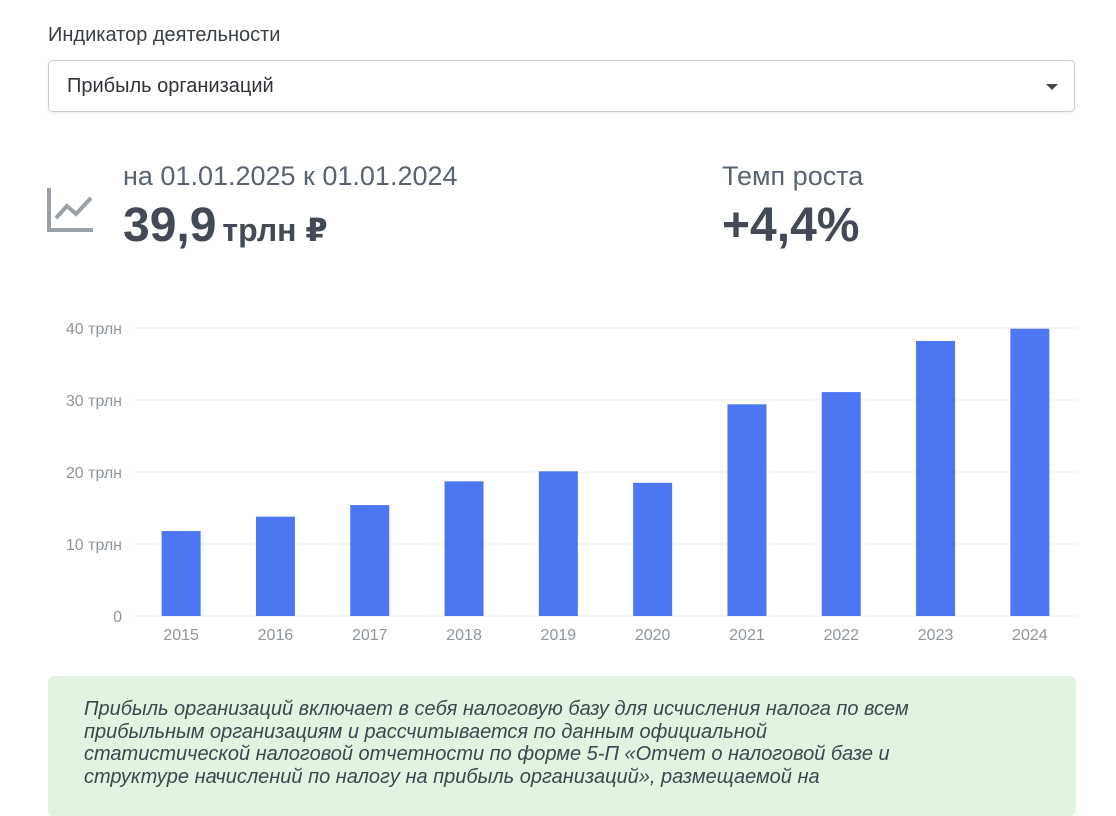 The height and width of the screenshot is (816, 1116). What do you see at coordinates (94, 545) in the screenshot?
I see `y-tick-label: 10 трлн` at bounding box center [94, 545].